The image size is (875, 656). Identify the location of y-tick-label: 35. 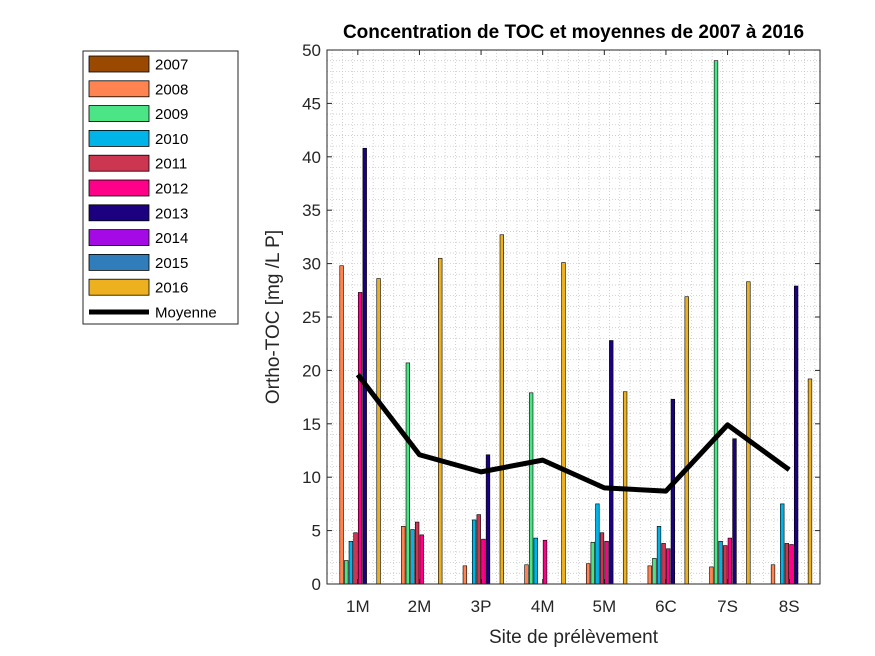
(311, 210).